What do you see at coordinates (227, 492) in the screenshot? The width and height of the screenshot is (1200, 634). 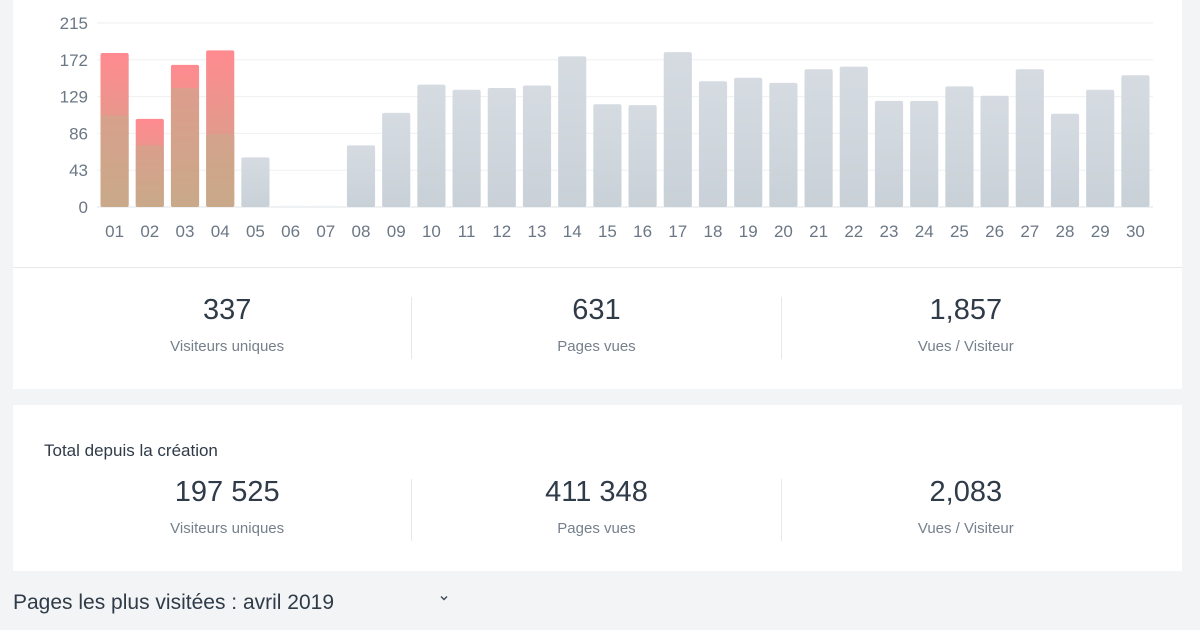 I see `stat-value: 197 525` at bounding box center [227, 492].